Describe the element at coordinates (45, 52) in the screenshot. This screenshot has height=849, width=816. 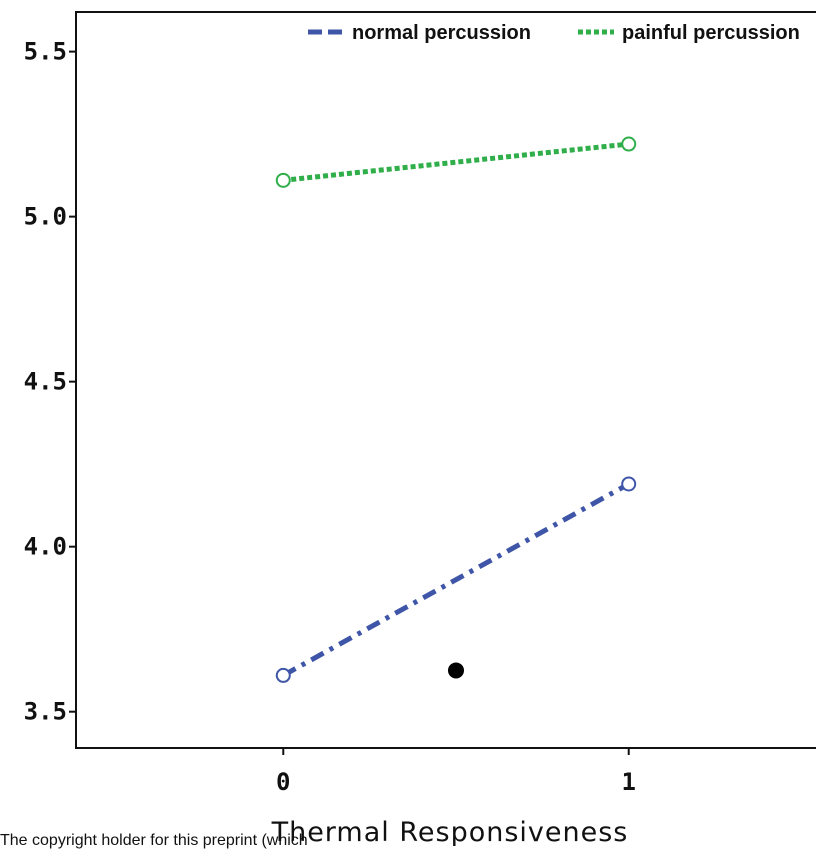
I see `y-tick-label: 5.5` at that location.